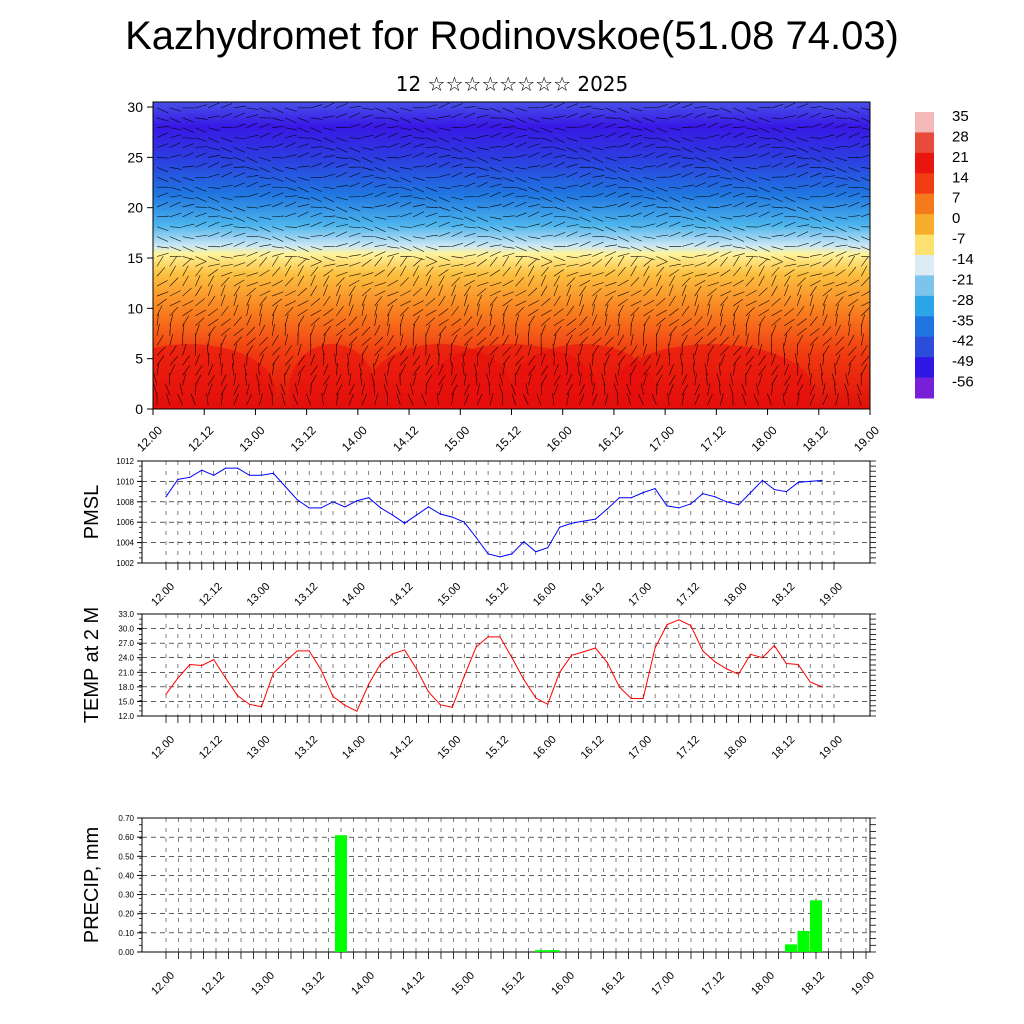 This screenshot has height=1024, width=1024. What do you see at coordinates (163, 984) in the screenshot?
I see `x-tick-label: 12.00` at bounding box center [163, 984].